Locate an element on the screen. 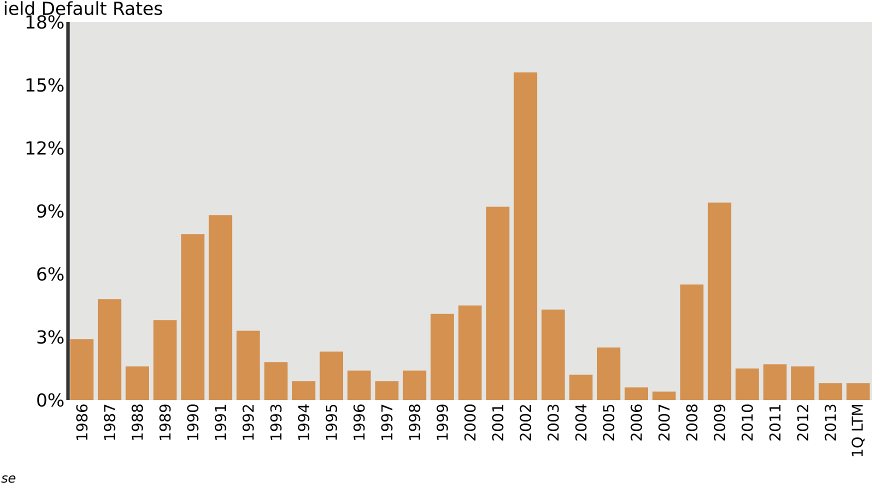  x-tick-label: 1996 is located at coordinates (359, 422).